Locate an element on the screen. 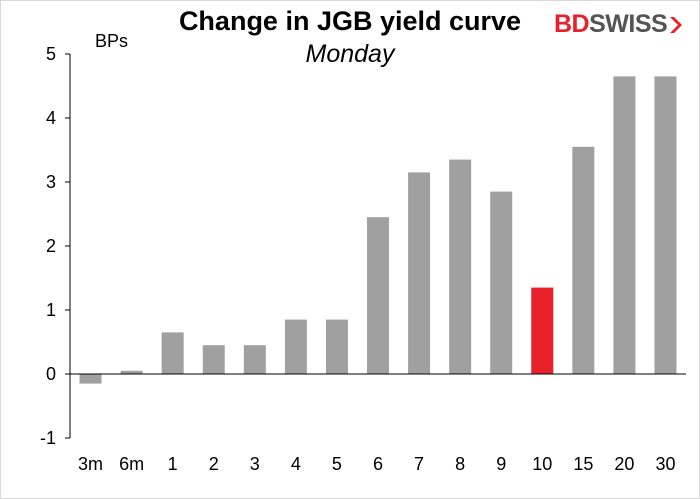 The image size is (700, 499). x-tick-label: 8 is located at coordinates (460, 464).